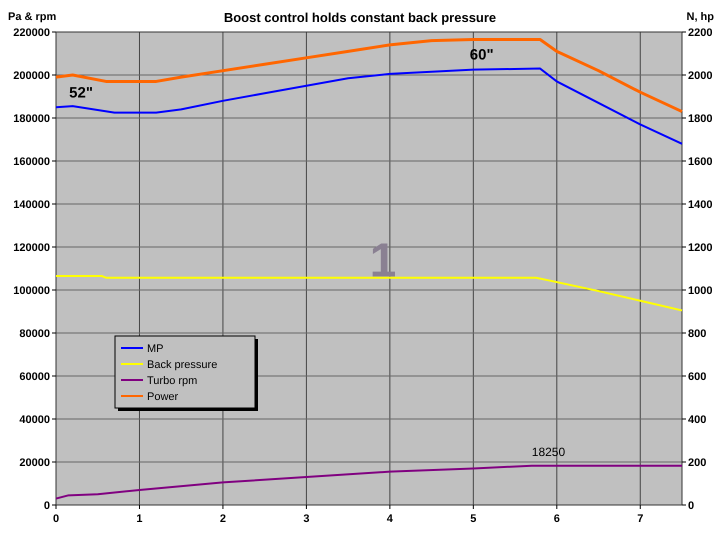  Describe the element at coordinates (139, 519) in the screenshot. I see `x-tick-label: 1` at that location.